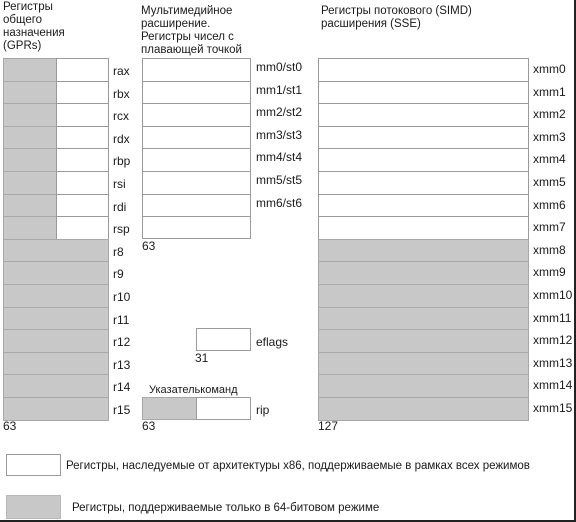  Describe the element at coordinates (118, 274) in the screenshot. I see `gpr-register-label: r9` at that location.